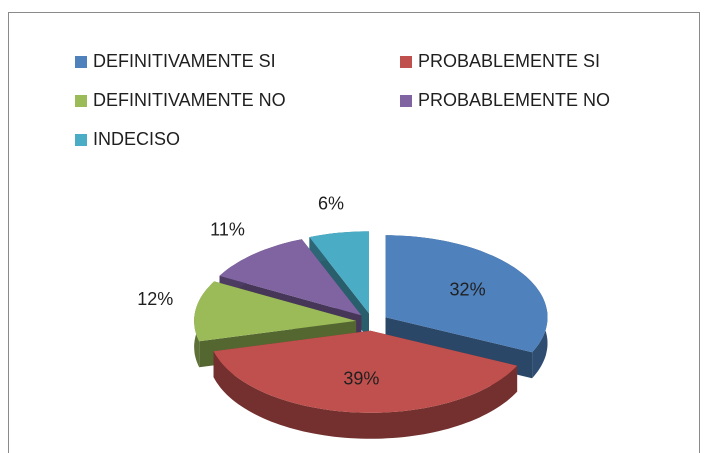 Image resolution: width=711 pixels, height=453 pixels. Describe the element at coordinates (468, 290) in the screenshot. I see `data-label: 32%` at that location.